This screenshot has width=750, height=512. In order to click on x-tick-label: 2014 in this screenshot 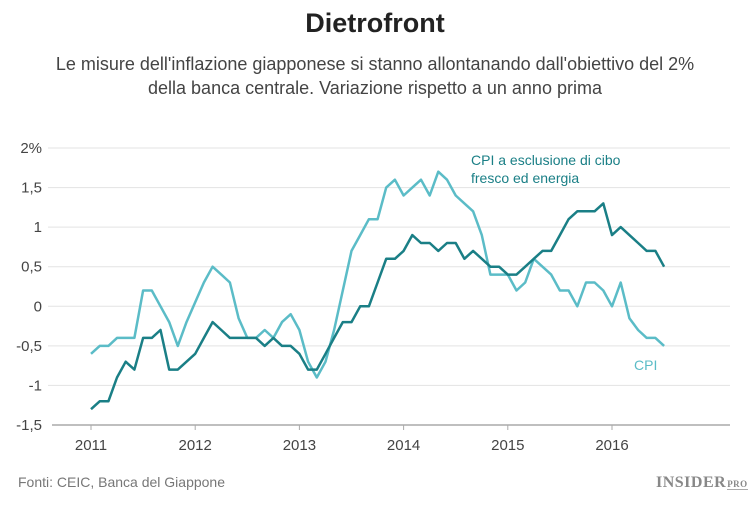, I will do `click(403, 445)`.